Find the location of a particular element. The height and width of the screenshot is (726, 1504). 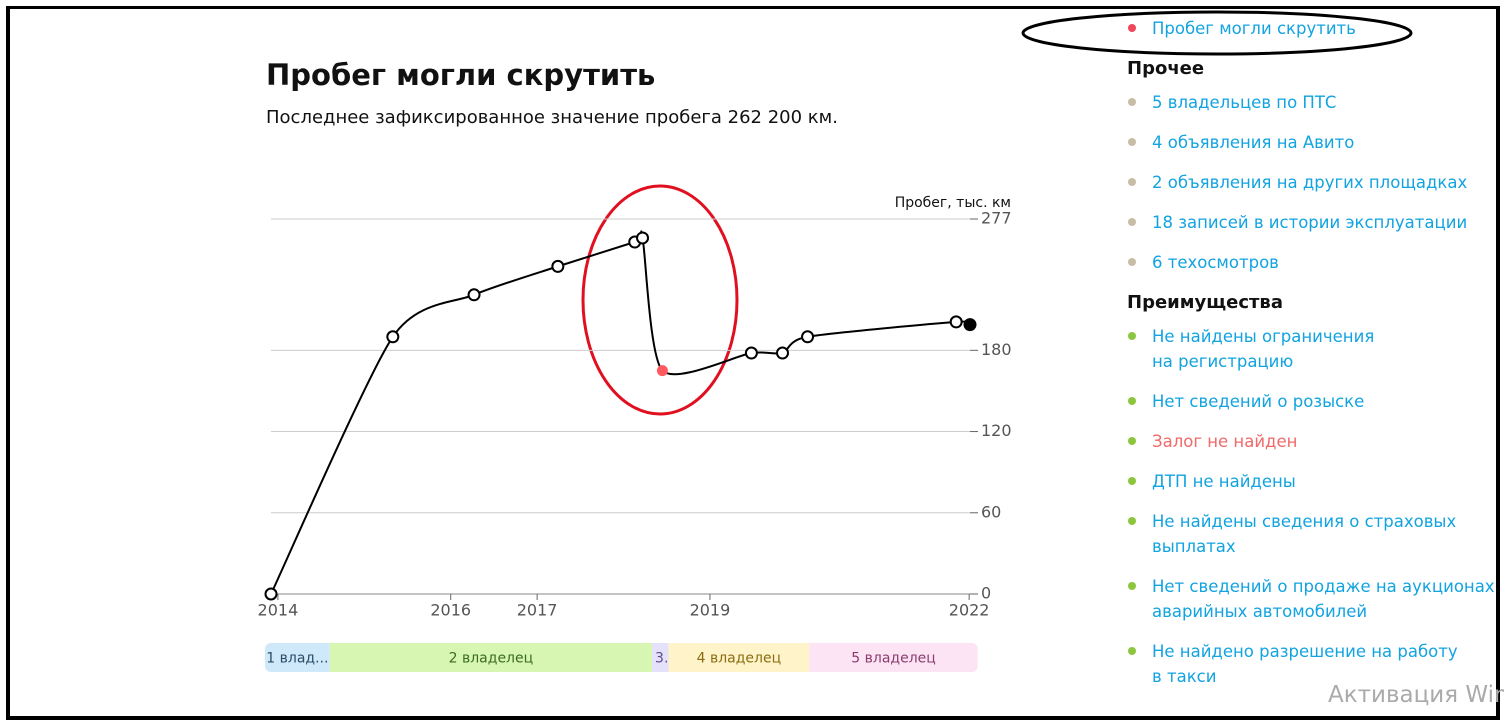

sidebar-link: Не найдено разрешение на работу в такси is located at coordinates (1305, 664).